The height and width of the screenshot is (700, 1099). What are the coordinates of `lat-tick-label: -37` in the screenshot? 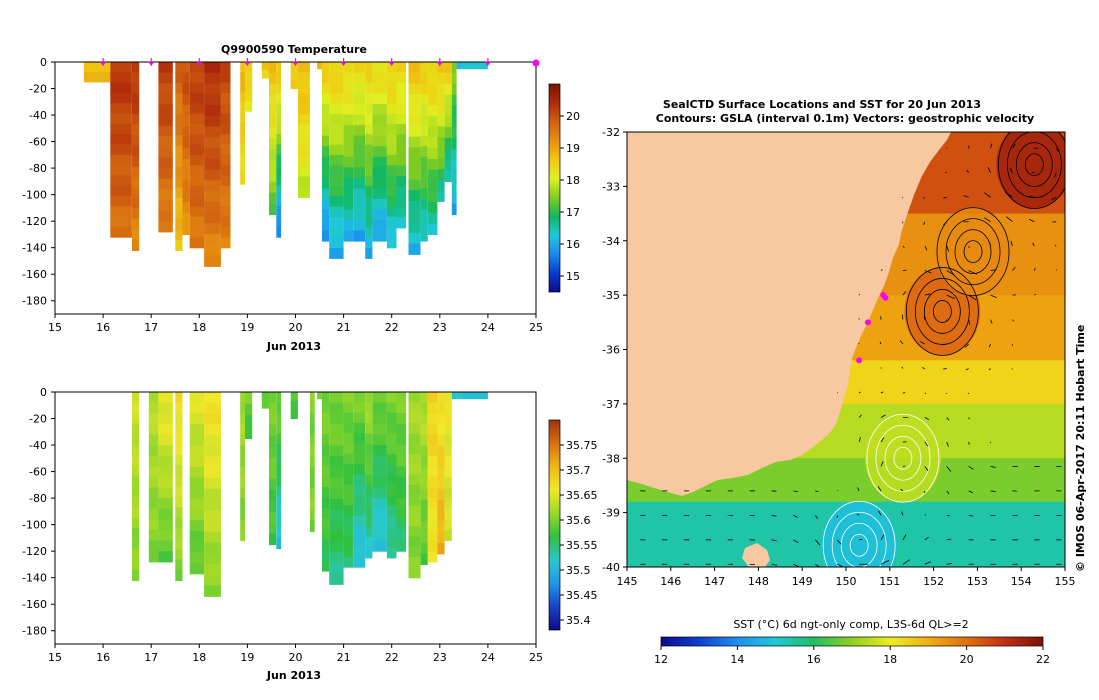 It's located at (611, 404).